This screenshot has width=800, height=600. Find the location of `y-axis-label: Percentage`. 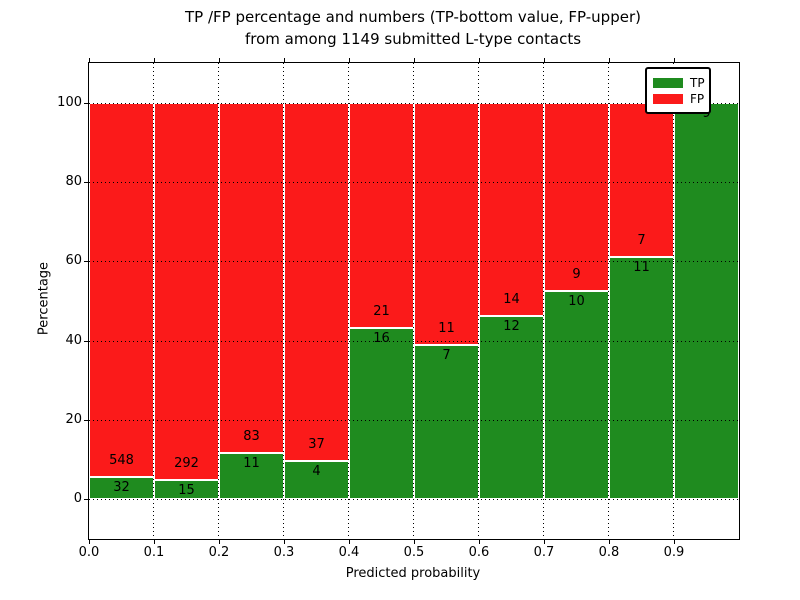

y-axis-label: Percentage is located at coordinates (44, 298).